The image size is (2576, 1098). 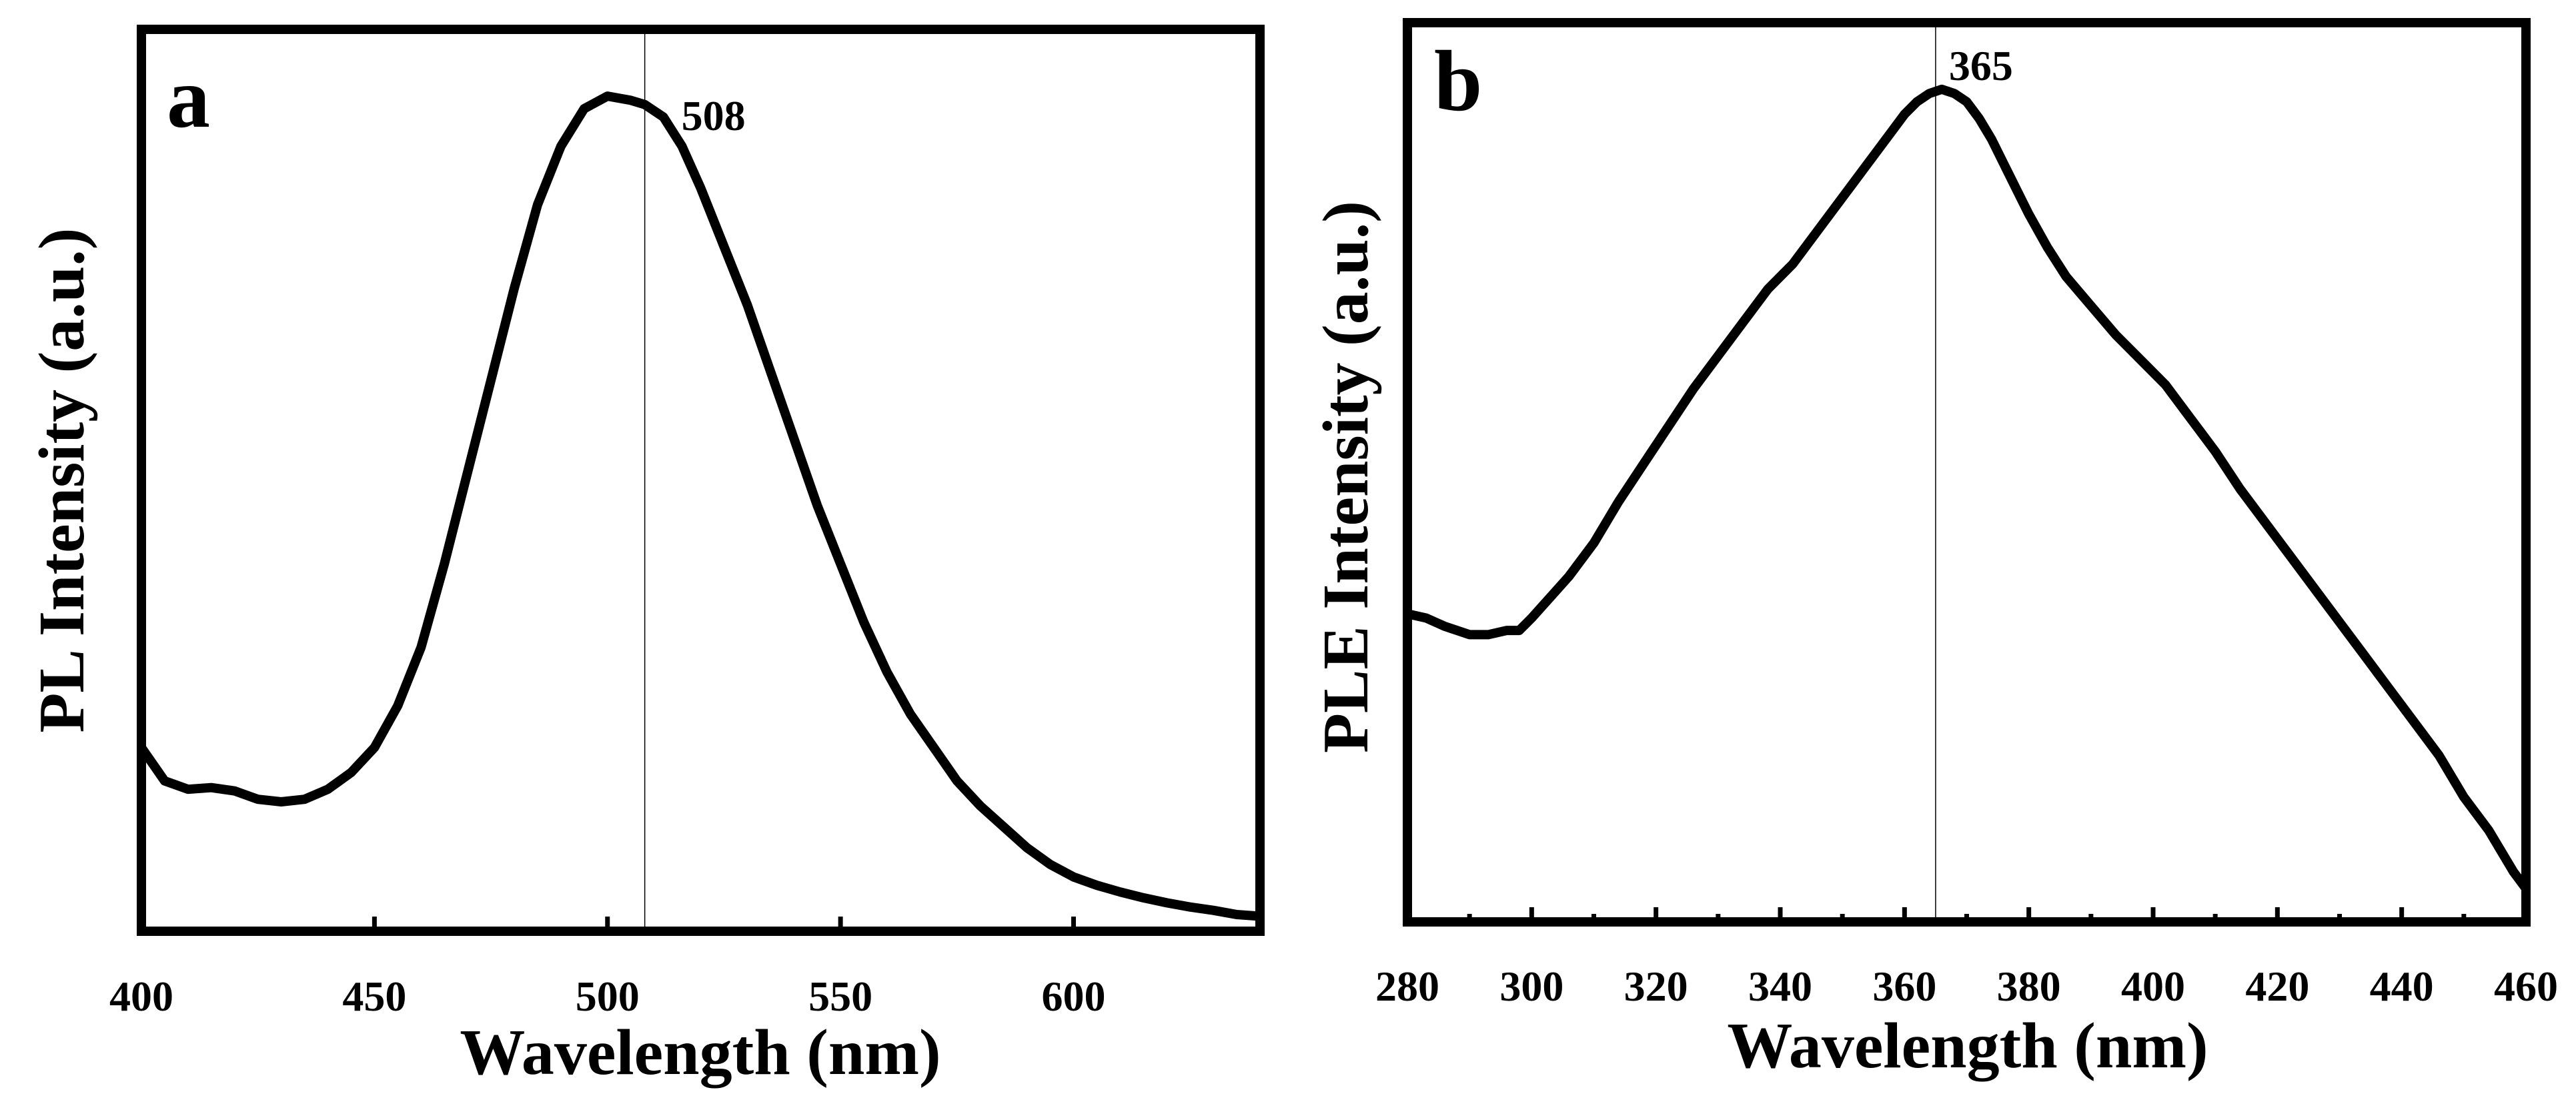 I want to click on panel-a-tick-label: 400, so click(x=141, y=996).